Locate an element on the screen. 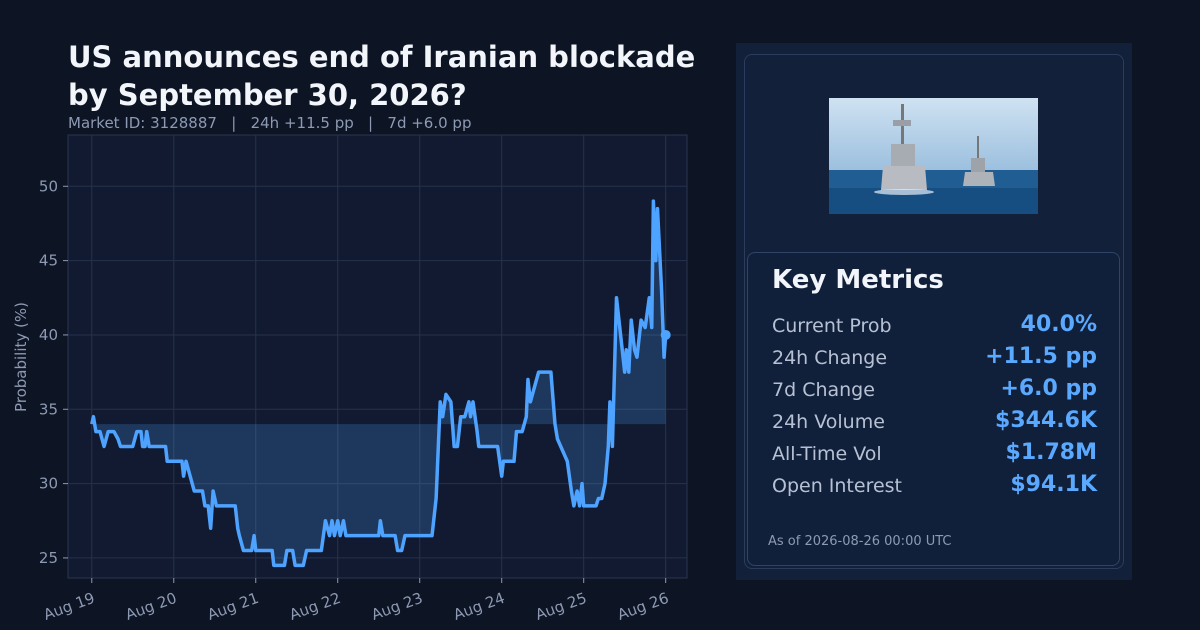 The image size is (1200, 630). y-tick-label: 45 is located at coordinates (48, 261).